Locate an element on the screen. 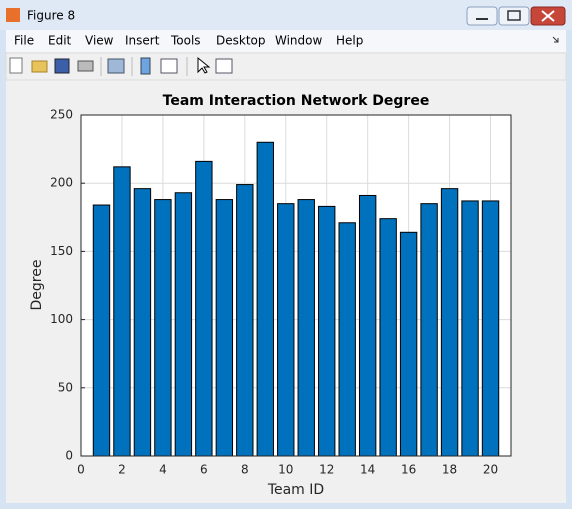  menu-items: File Edit View Insert Tools Desktop Window Help is located at coordinates (188, 41).